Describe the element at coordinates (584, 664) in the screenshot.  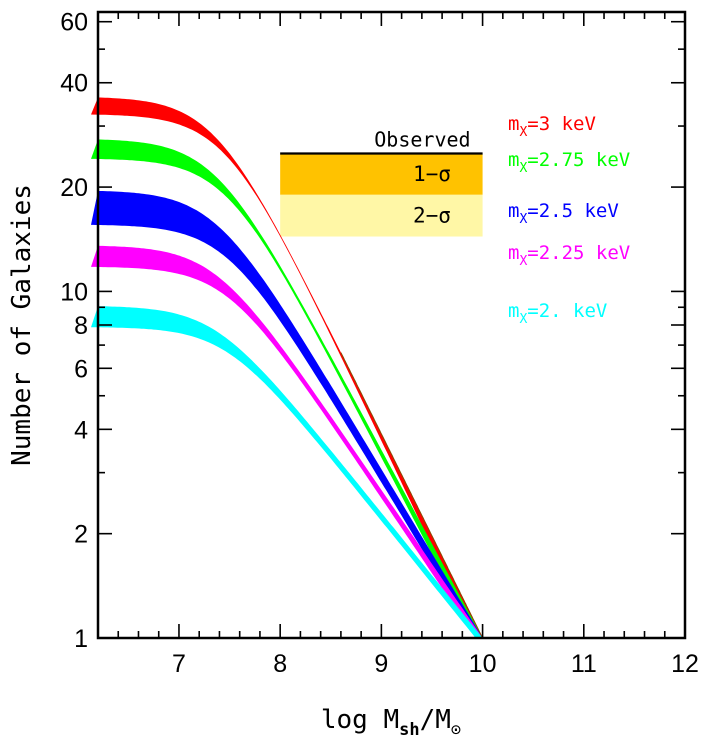
I see `x-tick-label: 11` at that location.